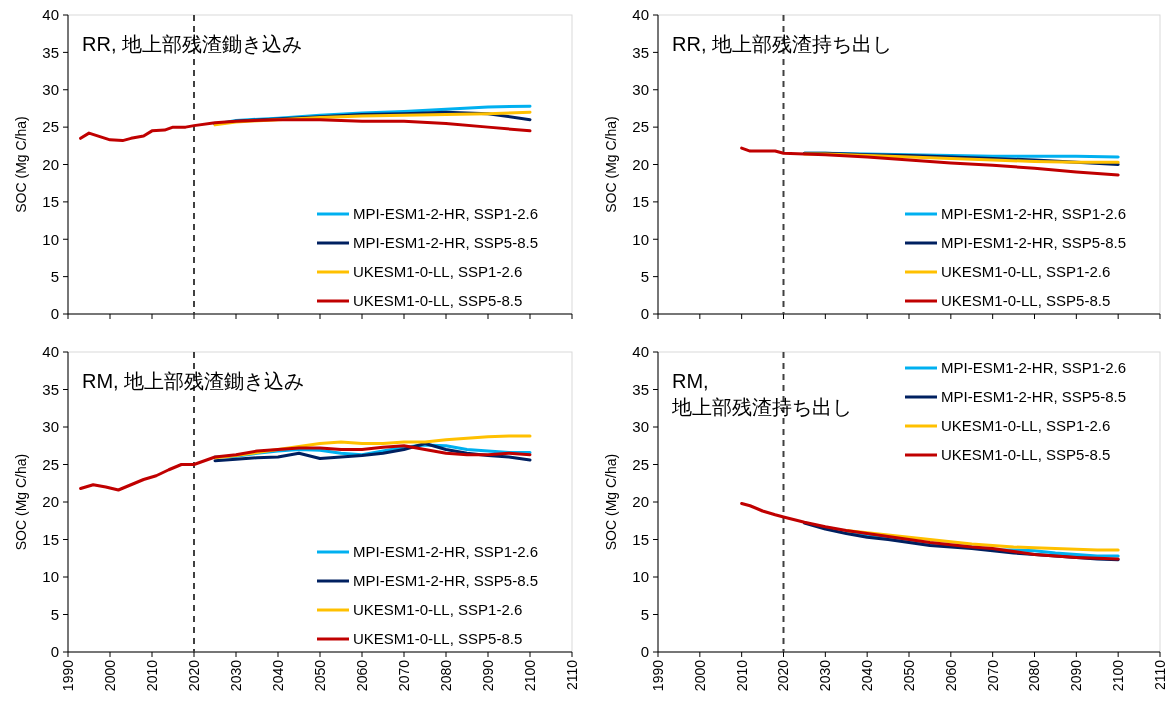 The image size is (1173, 709). What do you see at coordinates (761, 394) in the screenshot?
I see `text: RM, 地上部残渣持ち出し` at bounding box center [761, 394].